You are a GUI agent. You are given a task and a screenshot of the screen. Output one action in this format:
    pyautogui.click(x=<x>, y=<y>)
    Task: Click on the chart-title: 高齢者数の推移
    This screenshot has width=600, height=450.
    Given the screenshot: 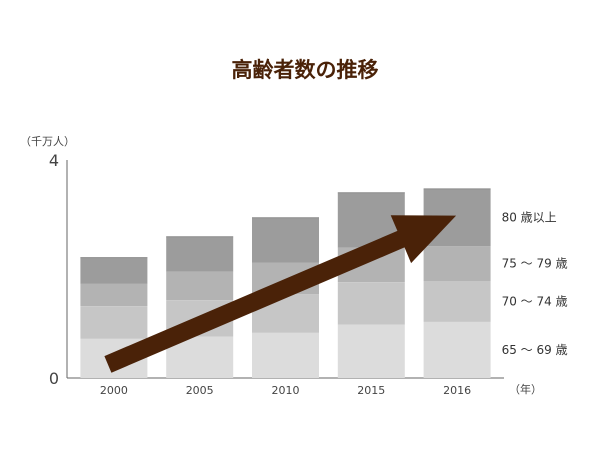 What is the action you would take?
    pyautogui.click(x=305, y=70)
    